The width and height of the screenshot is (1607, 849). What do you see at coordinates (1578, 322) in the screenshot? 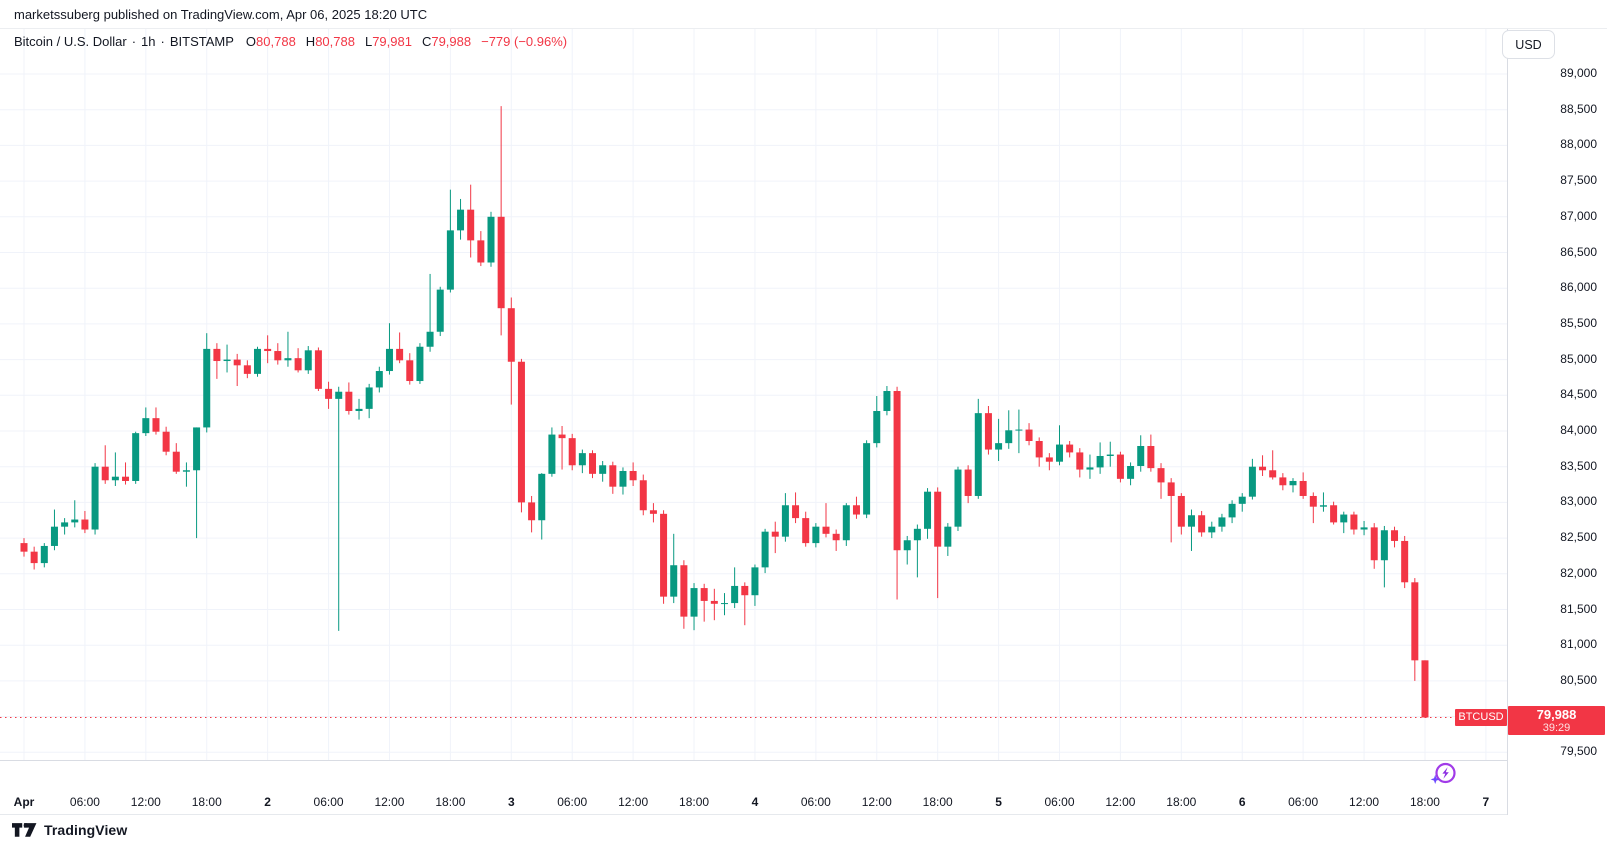
I see `price-axis-label: 85,500` at bounding box center [1578, 322].